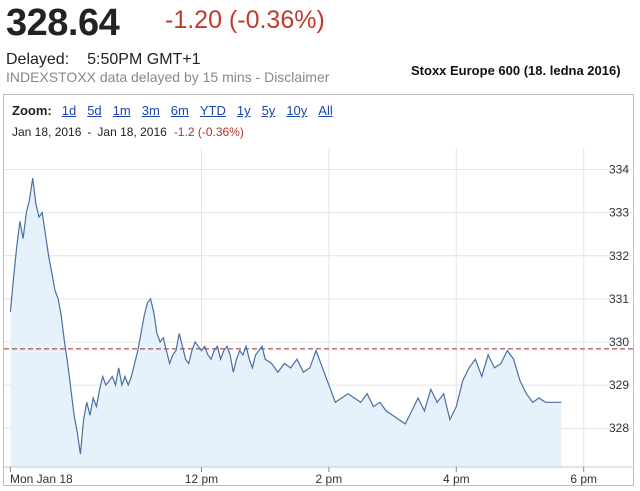 This screenshot has width=640, height=491. I want to click on zoom-ytd-link: YTD, so click(212, 110).